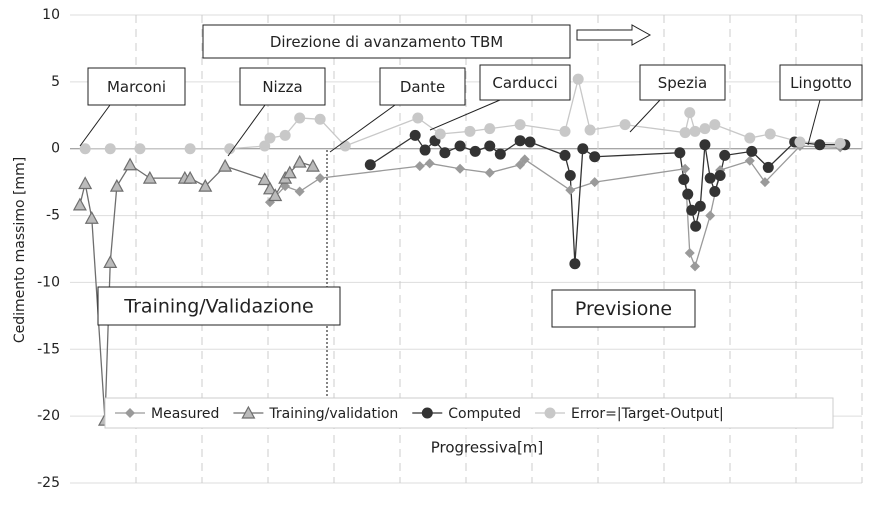 The height and width of the screenshot is (511, 873). I want to click on y-tick-label: -20, so click(48, 416).